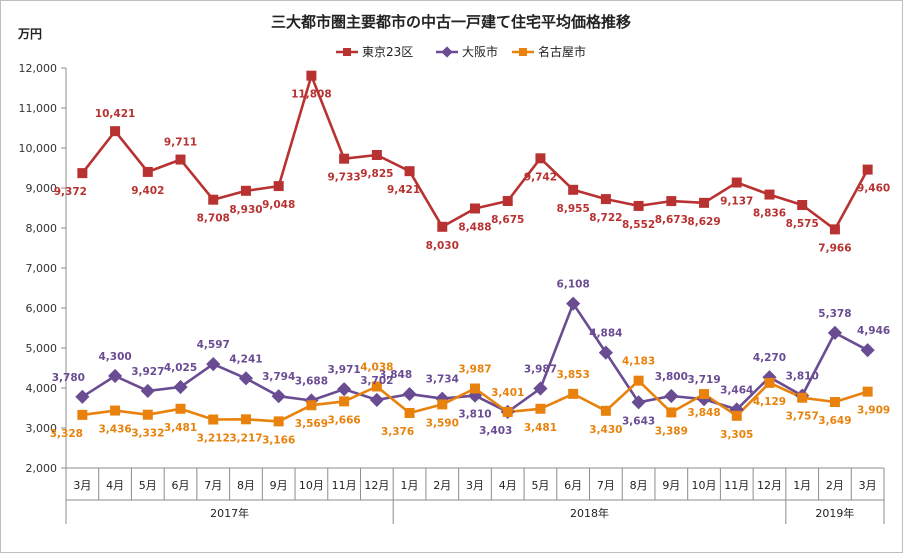 The image size is (903, 557). I want to click on data-label: 4,183, so click(638, 362).